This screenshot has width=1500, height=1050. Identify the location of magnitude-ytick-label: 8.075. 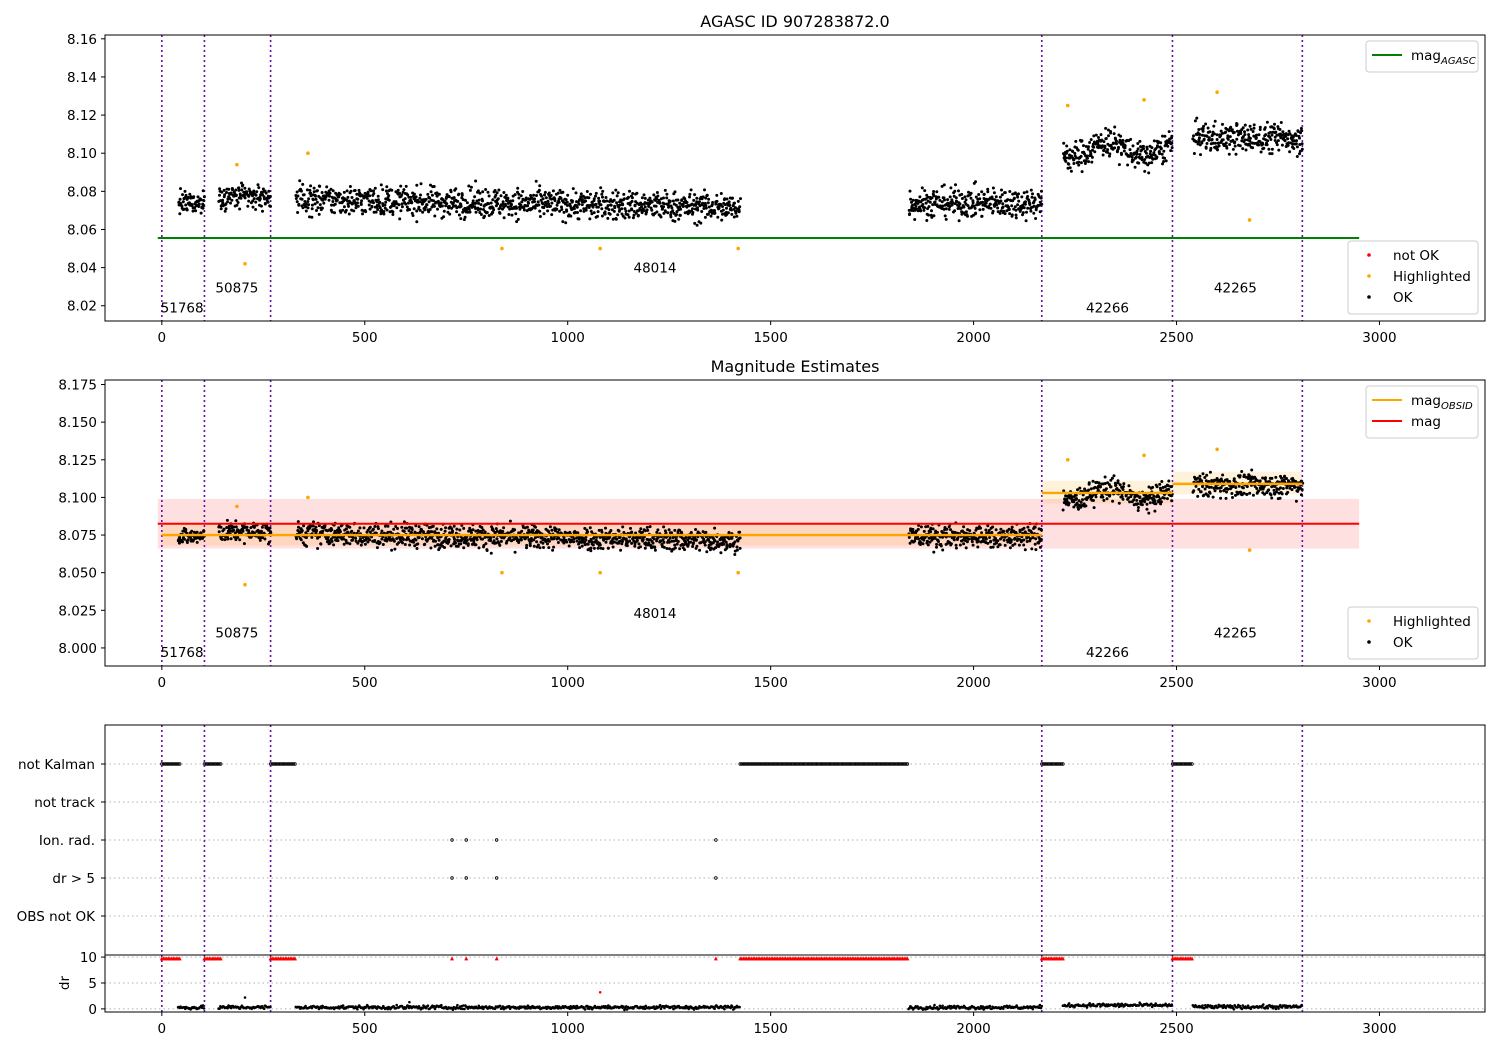
(77, 536).